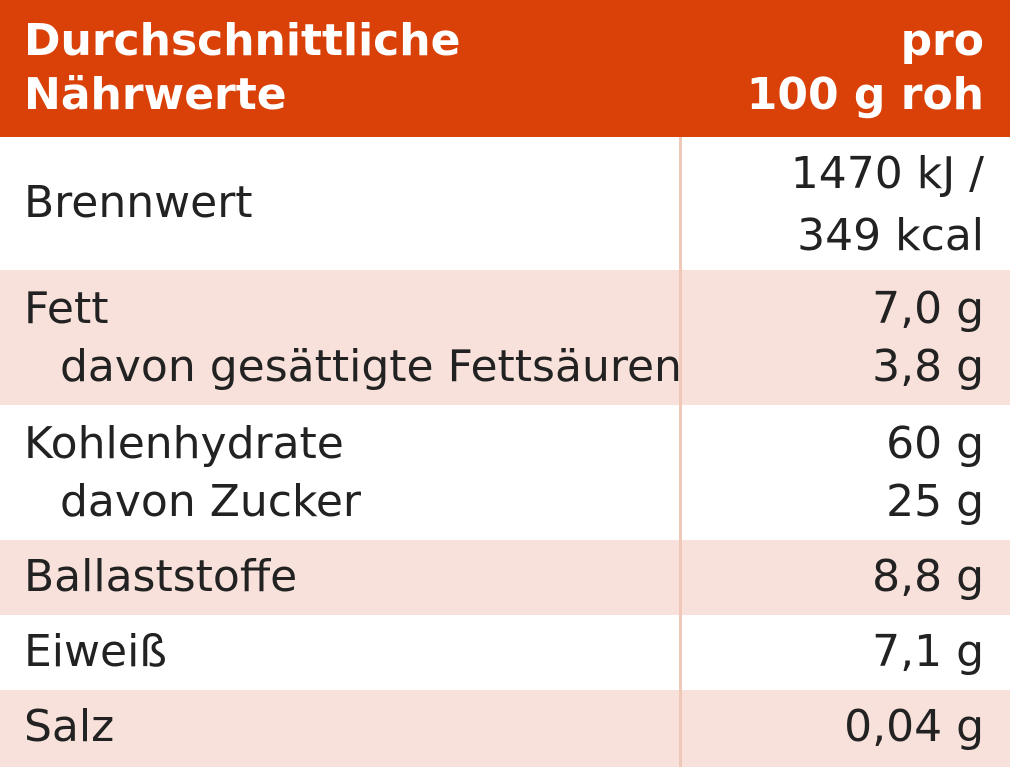  What do you see at coordinates (928, 651) in the screenshot?
I see `row-value: 7,1 g` at bounding box center [928, 651].